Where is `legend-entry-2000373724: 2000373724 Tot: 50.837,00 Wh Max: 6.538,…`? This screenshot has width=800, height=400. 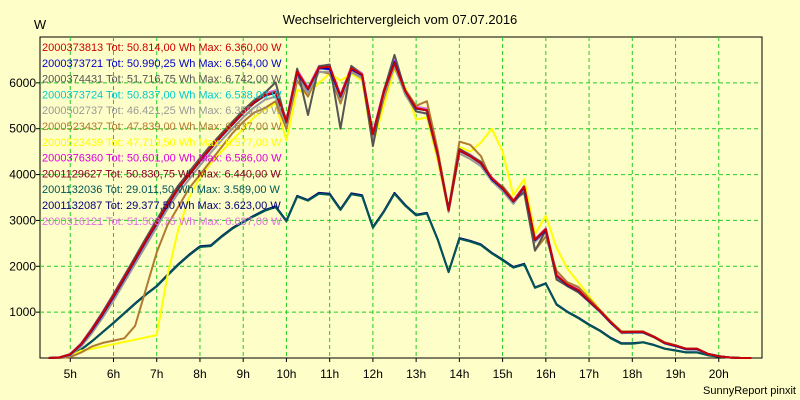 legend-entry-2000373724: 2000373724 Tot: 50.837,00 Wh Max: 6.538,… is located at coordinates (162, 95).